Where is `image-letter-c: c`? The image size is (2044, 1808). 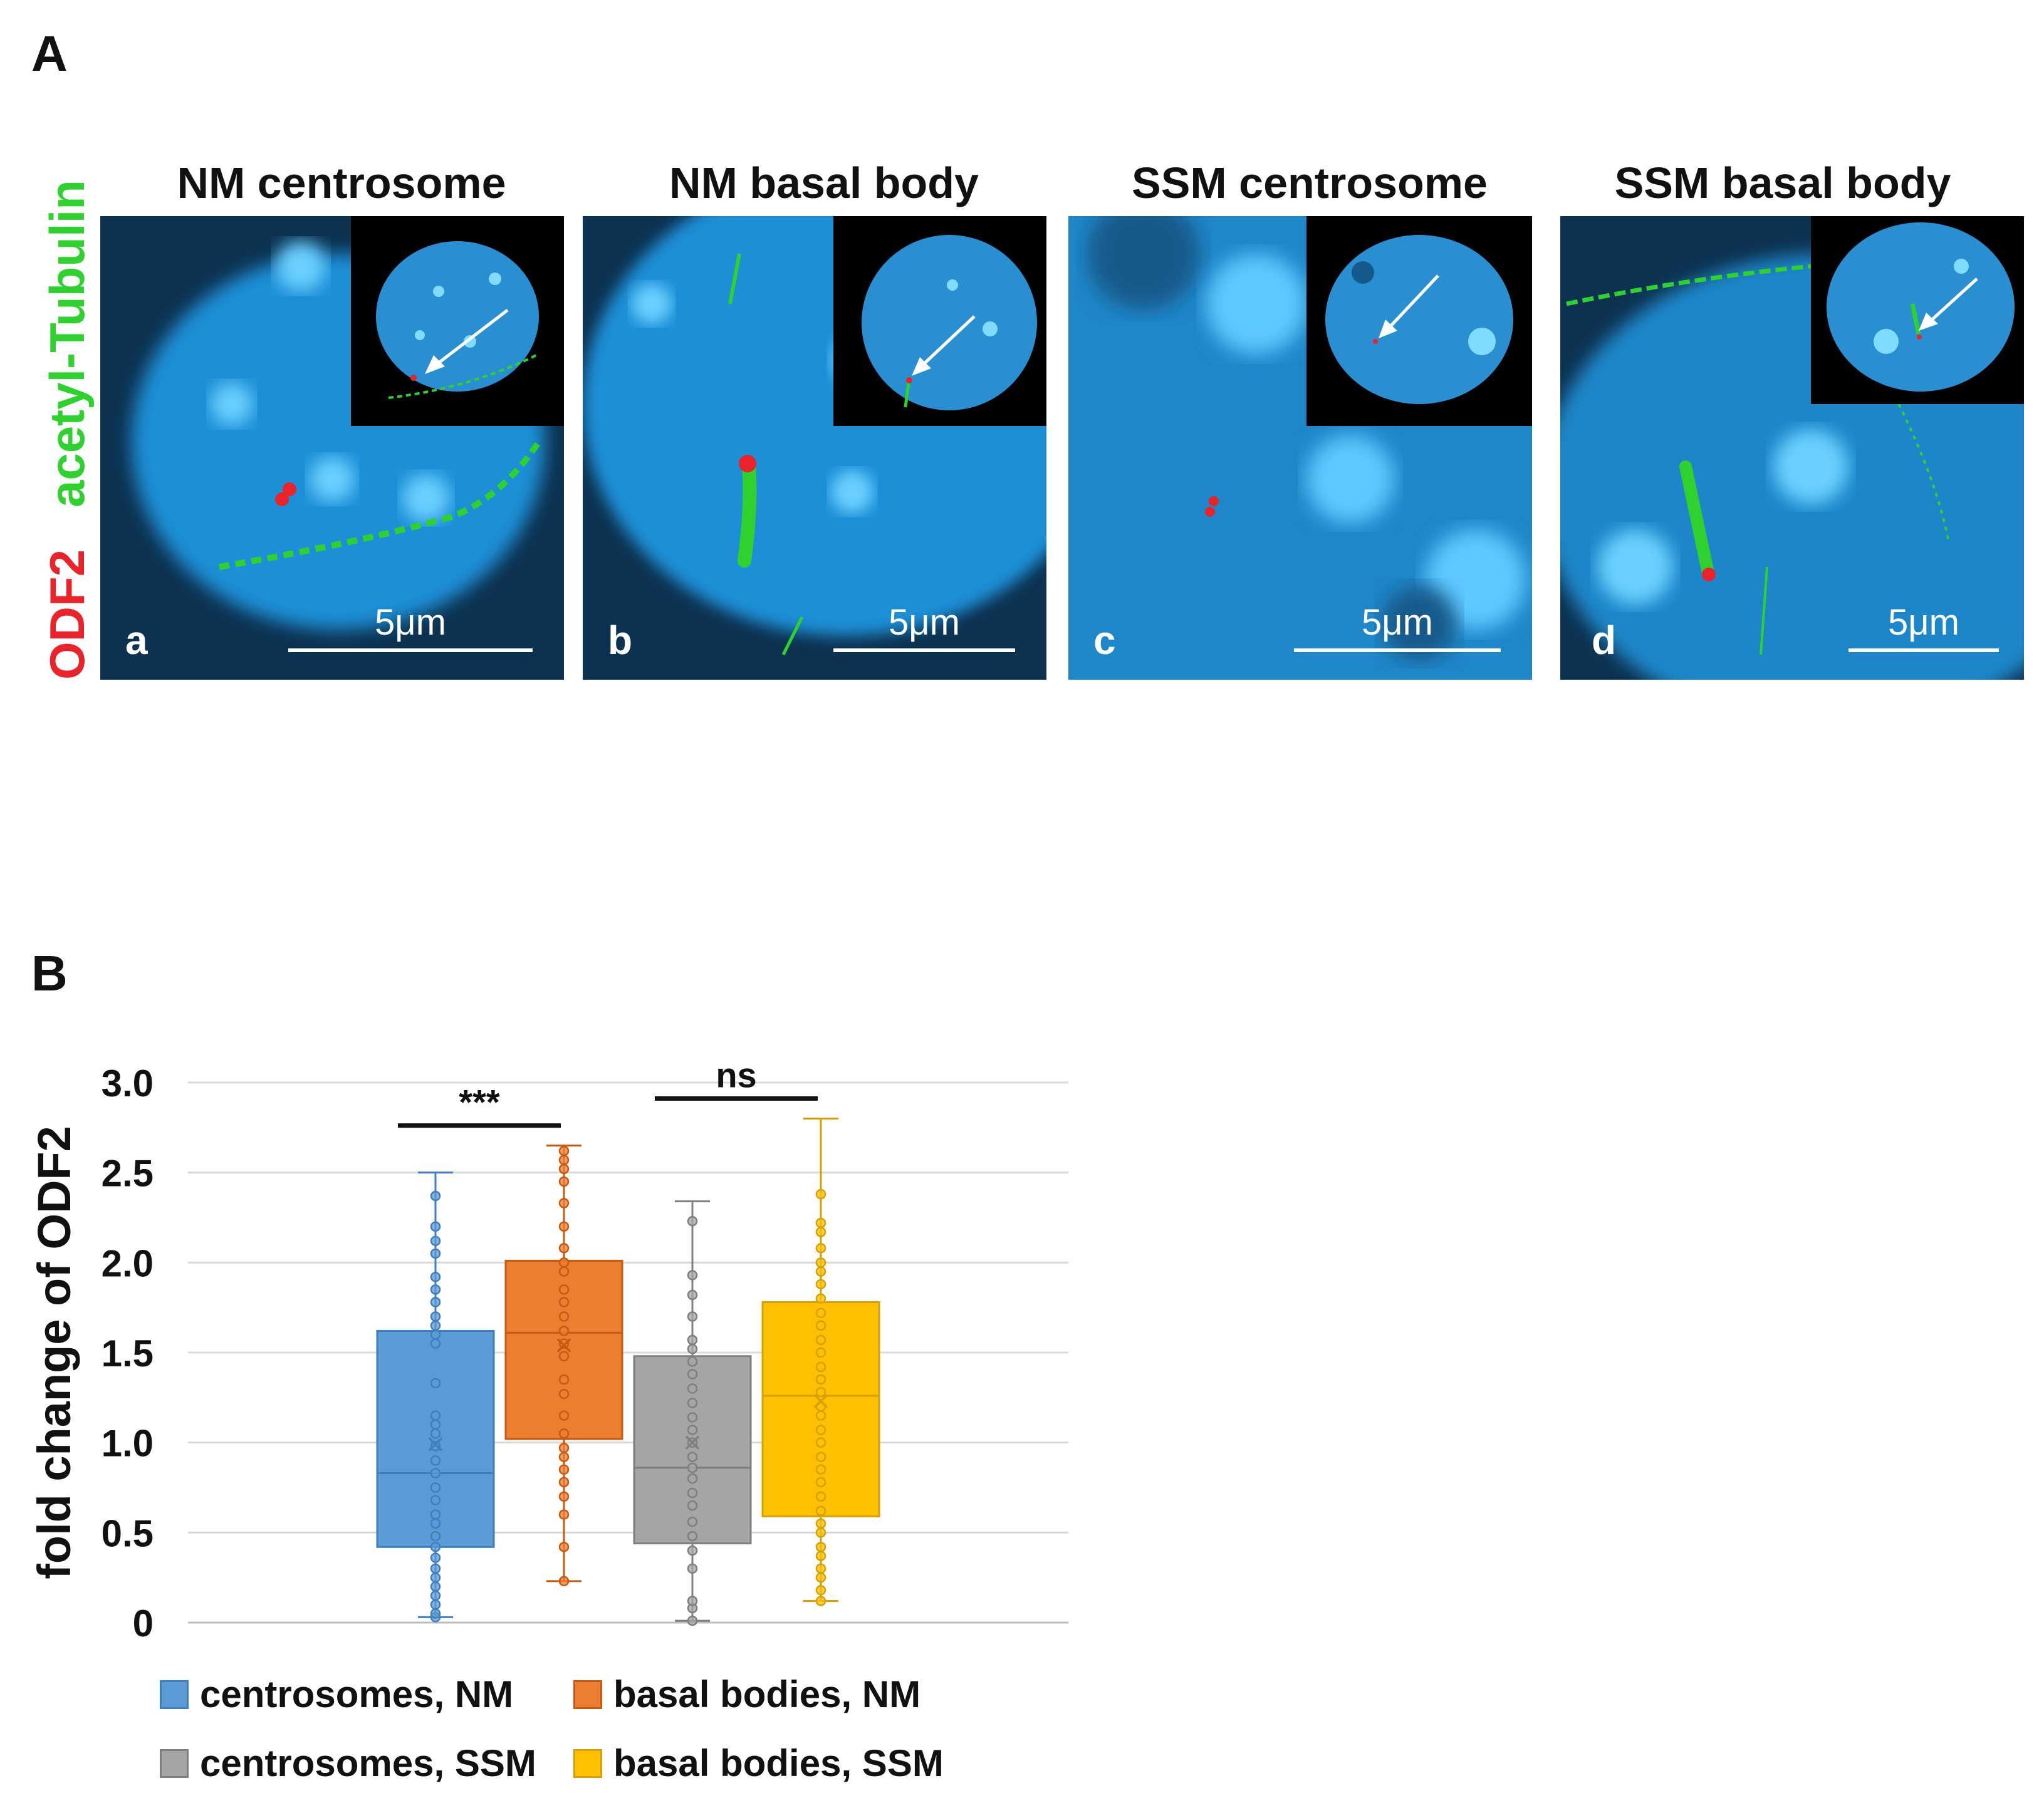 image-letter-c: c is located at coordinates (1104, 640).